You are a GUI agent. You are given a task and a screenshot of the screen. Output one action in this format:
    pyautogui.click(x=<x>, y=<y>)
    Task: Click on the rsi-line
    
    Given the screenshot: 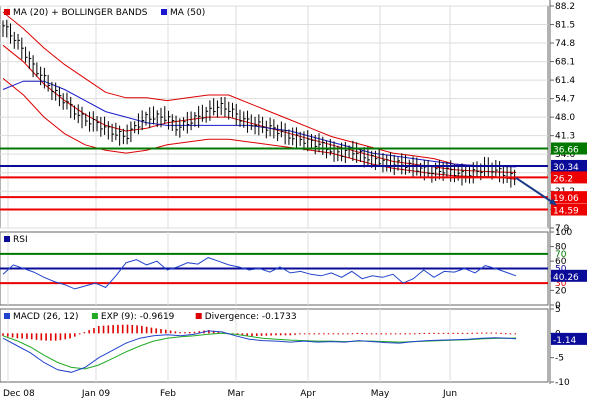 What is the action you would take?
    pyautogui.click(x=259, y=273)
    